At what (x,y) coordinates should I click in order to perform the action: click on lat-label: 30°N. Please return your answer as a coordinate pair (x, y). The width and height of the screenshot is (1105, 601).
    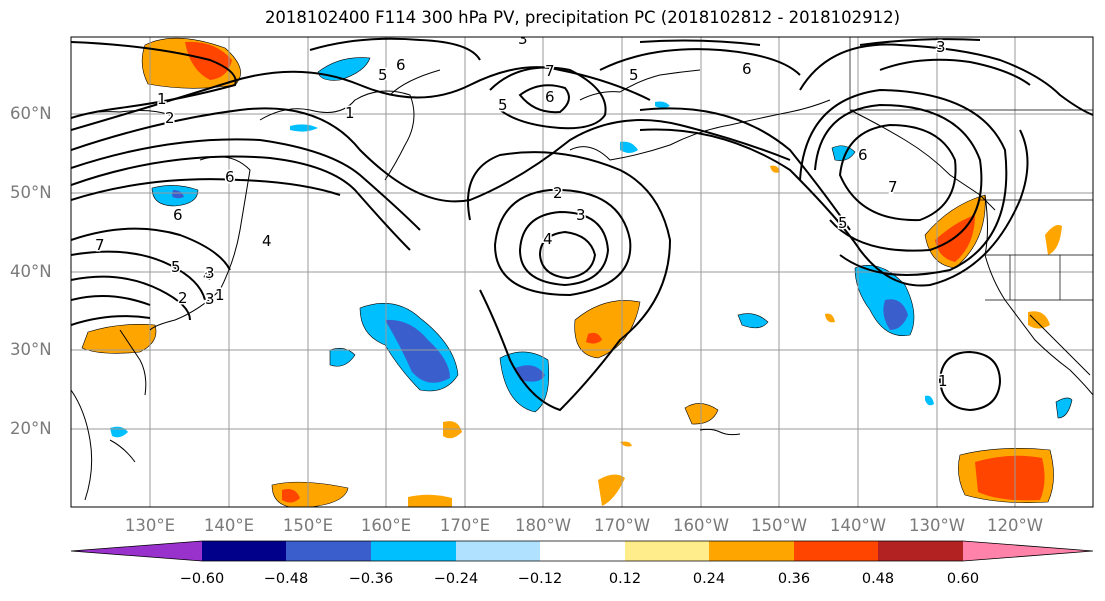
    Looking at the image, I should click on (31, 349).